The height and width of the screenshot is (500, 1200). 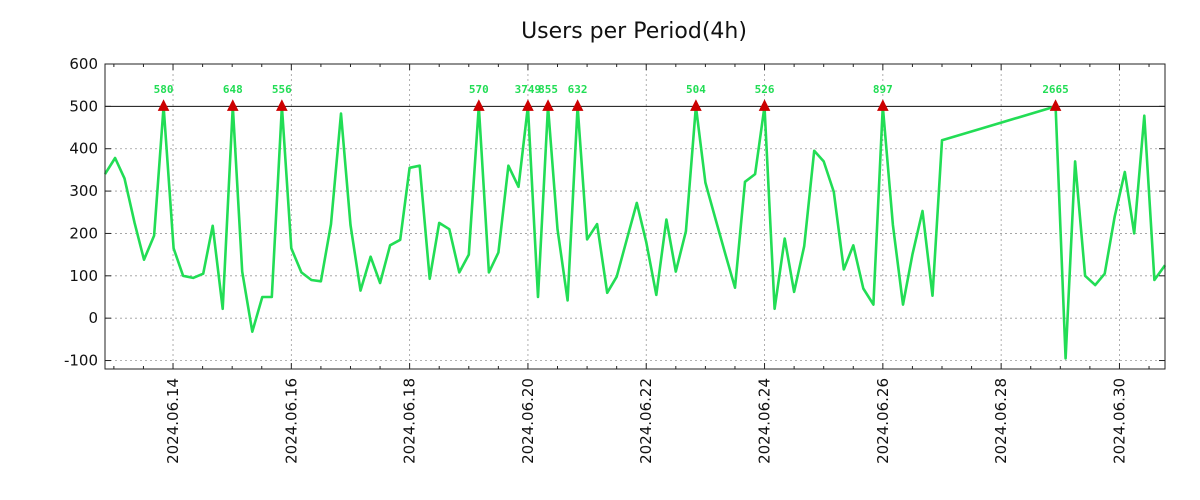 I want to click on x-tick-label: 2024.06.30, so click(x=1119, y=421).